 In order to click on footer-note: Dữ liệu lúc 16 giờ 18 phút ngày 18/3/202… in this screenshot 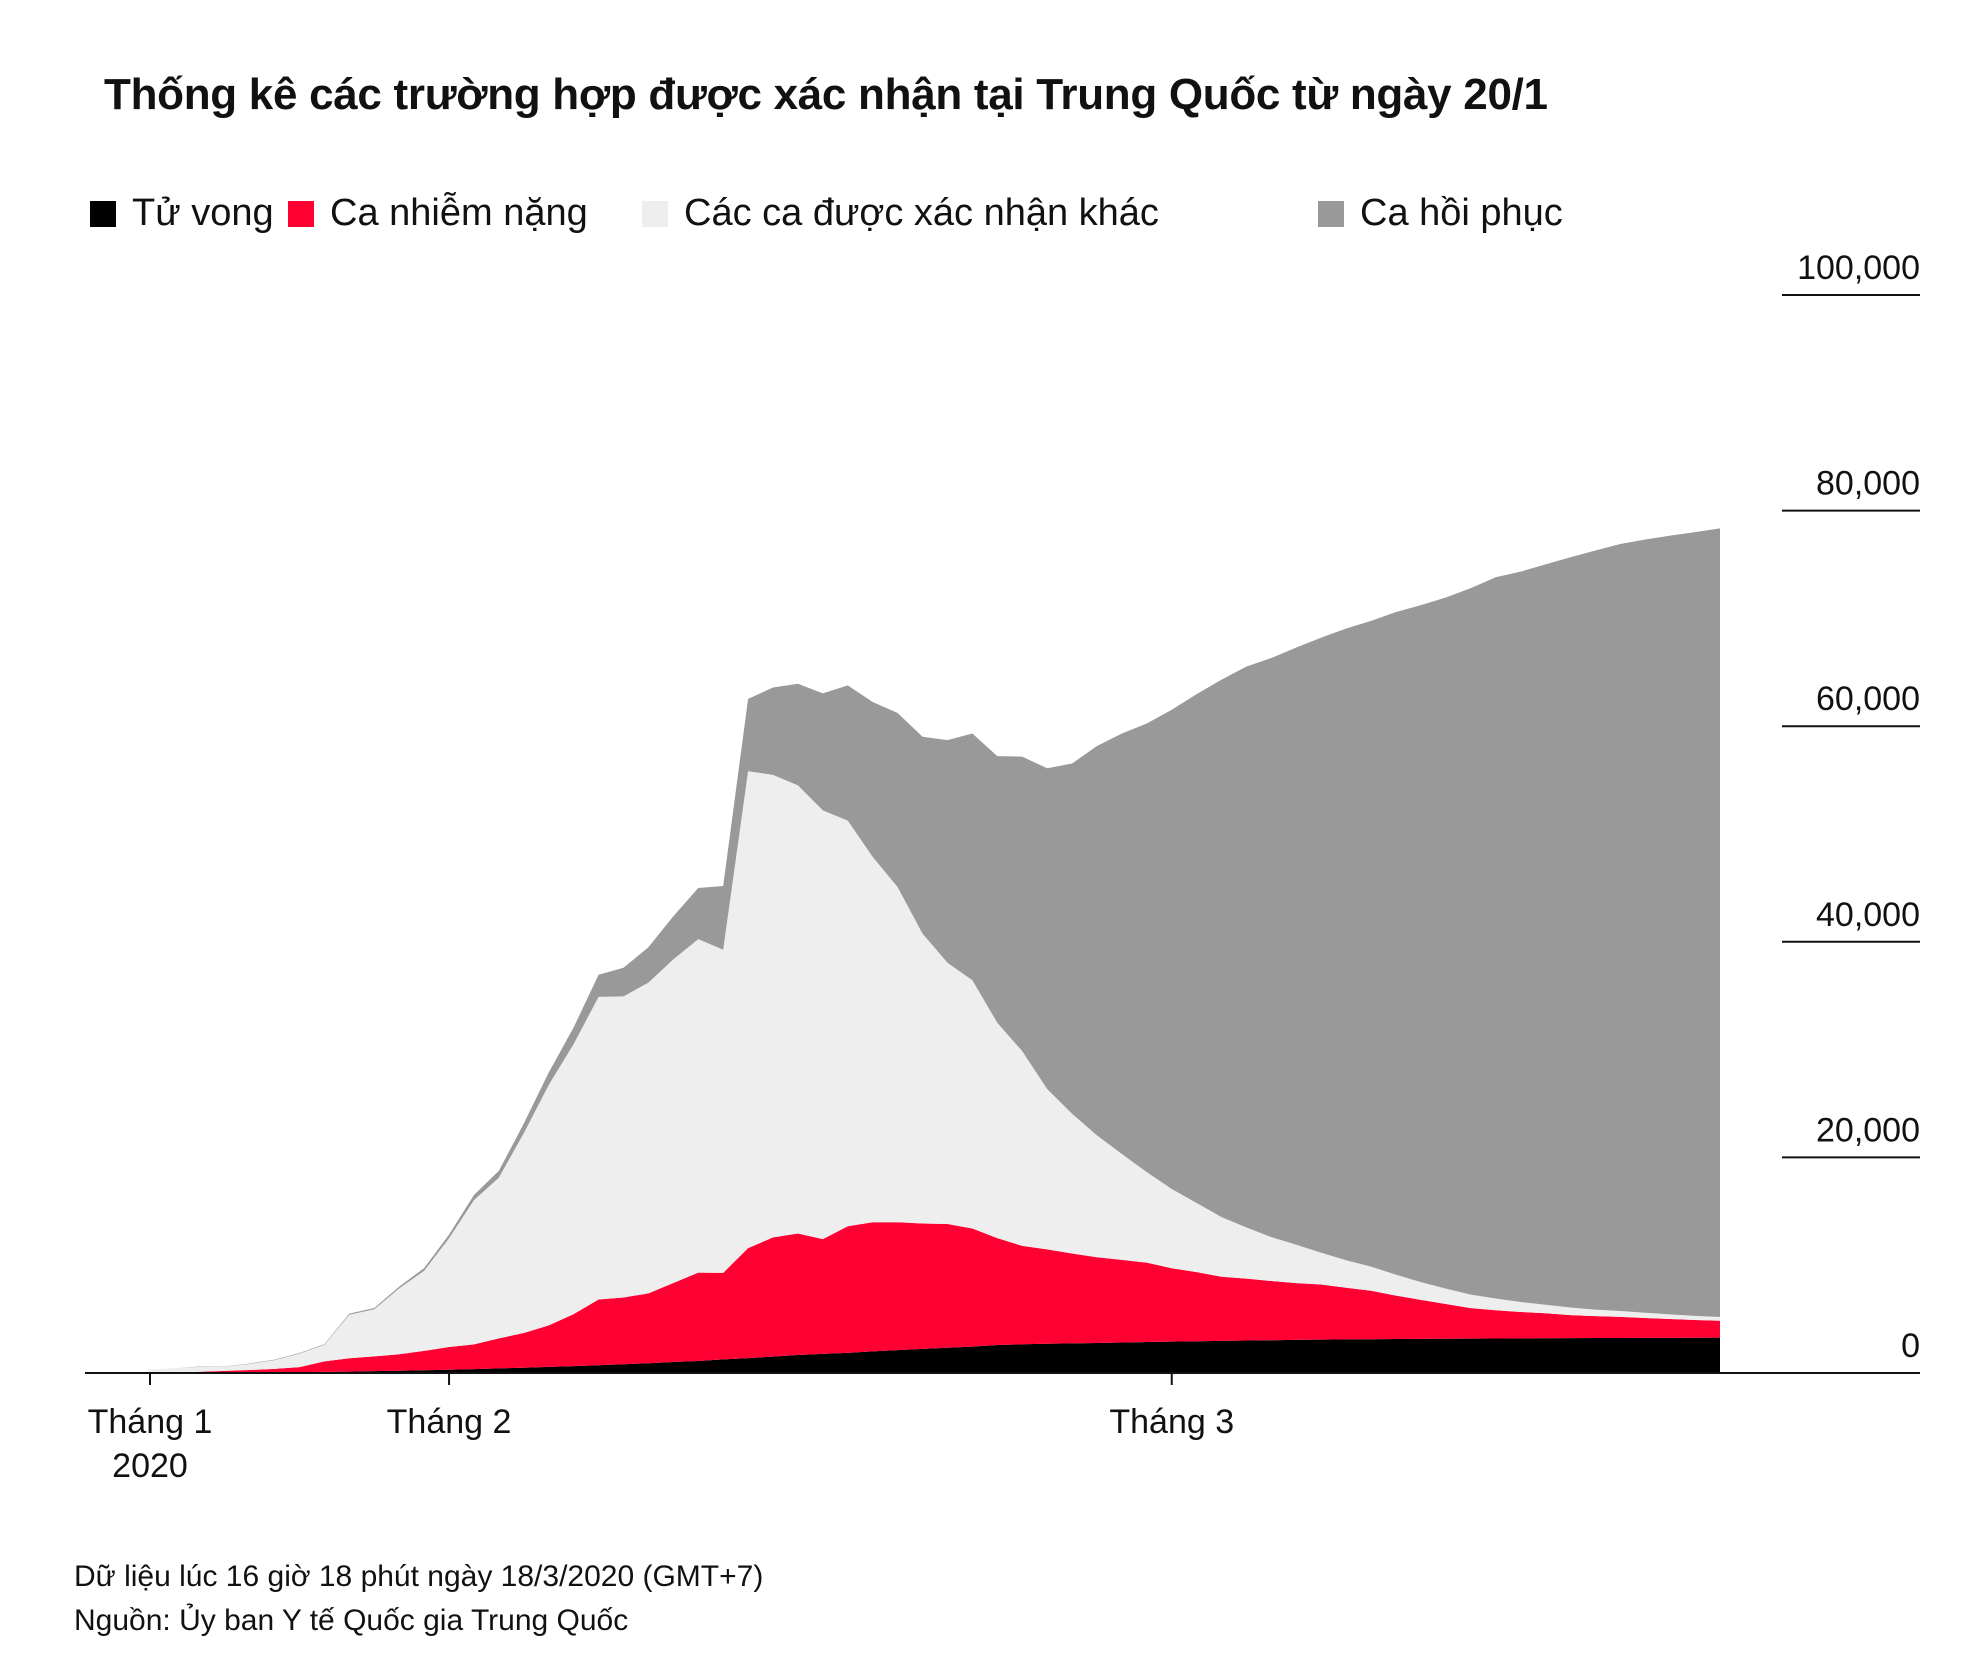, I will do `click(419, 1576)`.